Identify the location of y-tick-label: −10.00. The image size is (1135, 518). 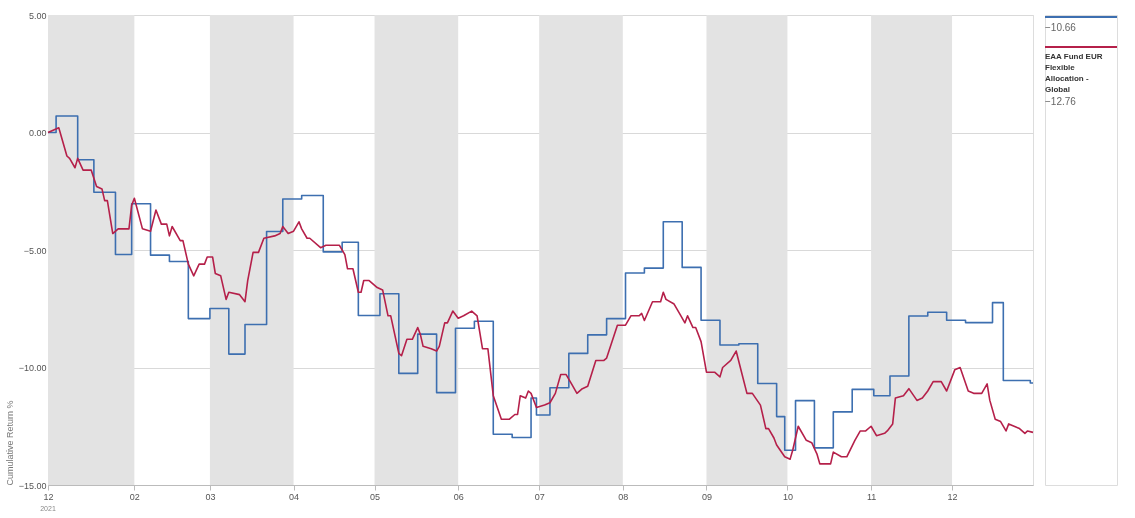
(32, 368).